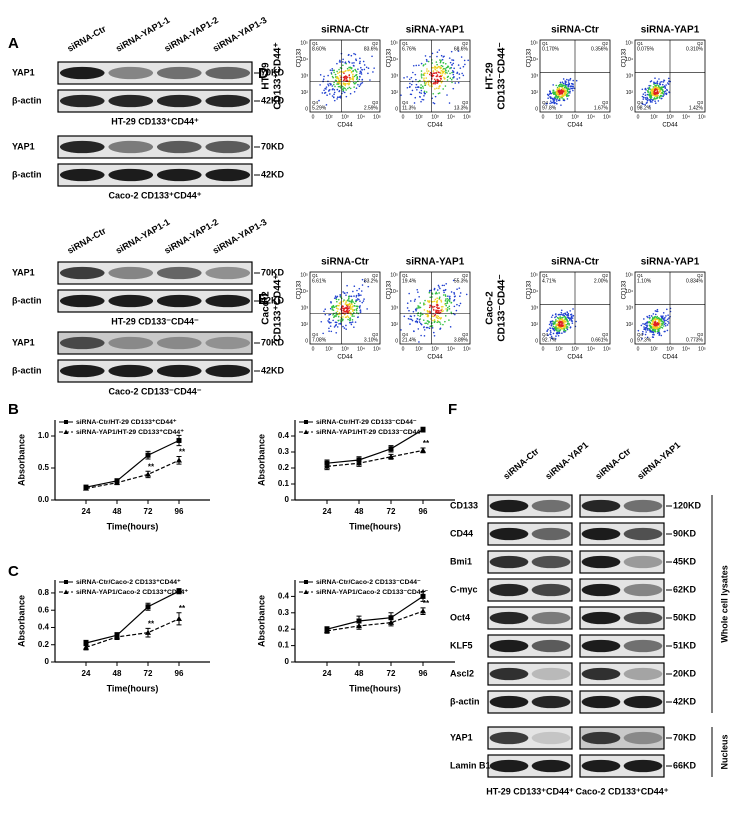 The image size is (746, 824). Describe the element at coordinates (154, 195) in the screenshot. I see `blot-caption: Caco-2 CD133⁺CD44⁺` at that location.